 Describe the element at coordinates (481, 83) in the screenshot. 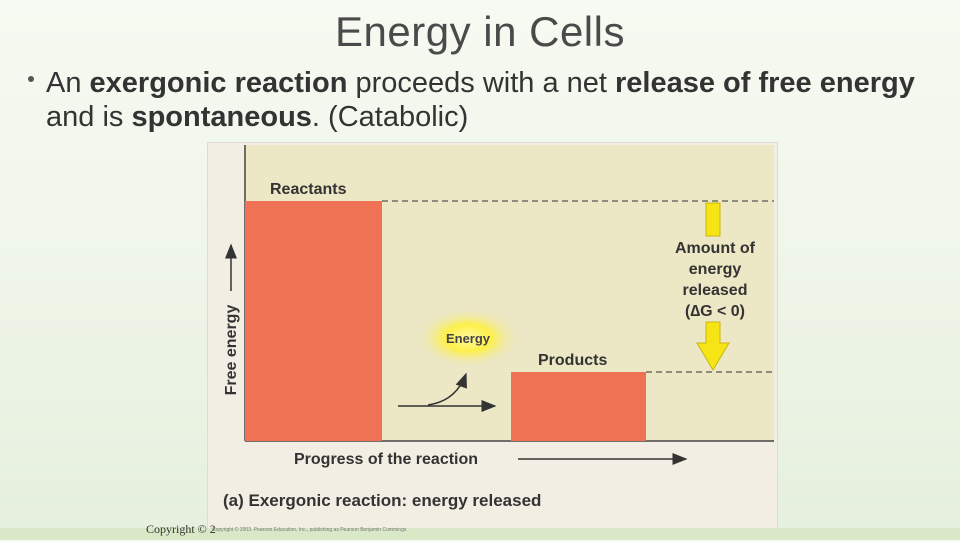

I see `bullet-text-part: proceeds with a net` at that location.